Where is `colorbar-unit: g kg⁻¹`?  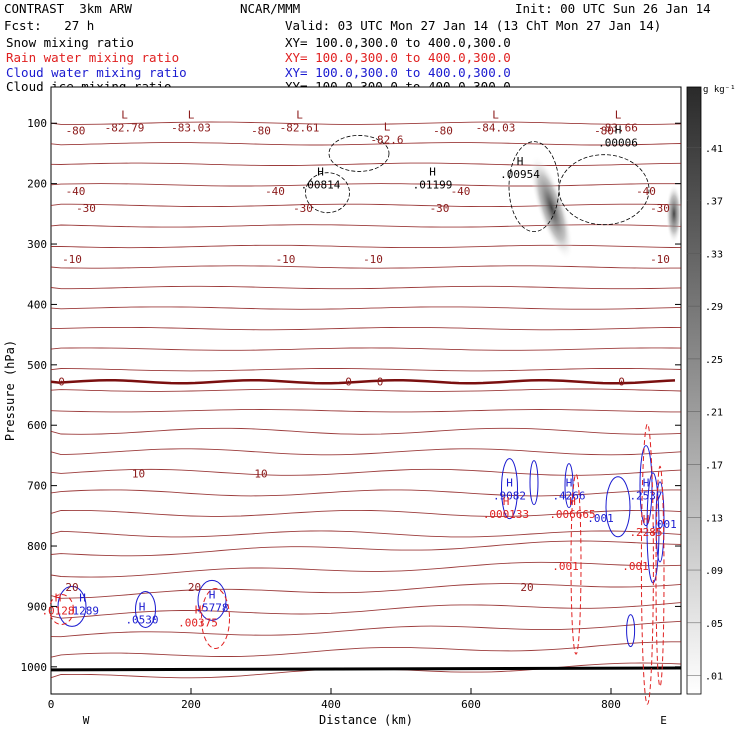 colorbar-unit: g kg⁻¹ is located at coordinates (719, 90).